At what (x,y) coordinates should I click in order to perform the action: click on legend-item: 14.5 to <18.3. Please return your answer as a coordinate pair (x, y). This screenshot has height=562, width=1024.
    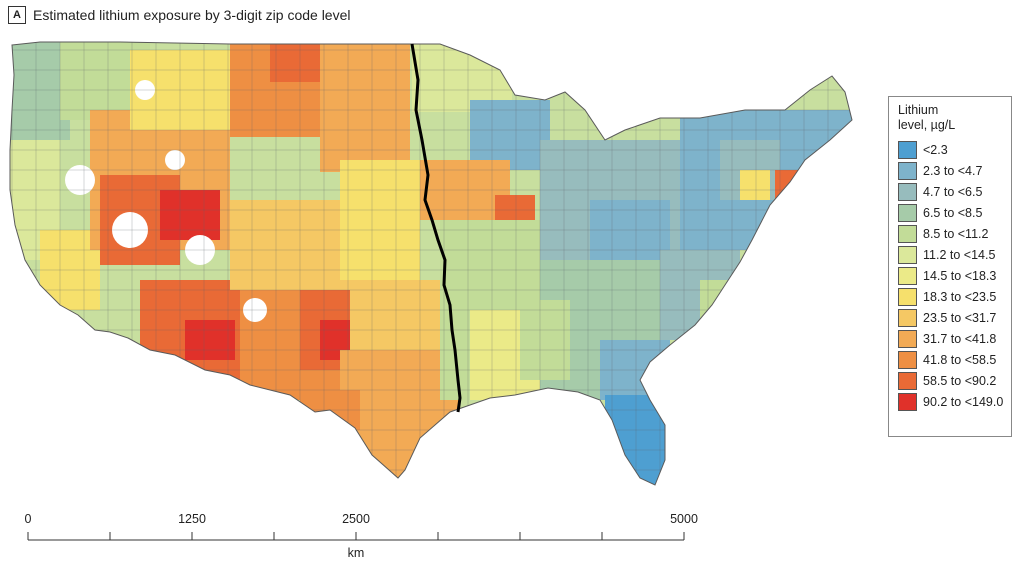
    Looking at the image, I should click on (950, 275).